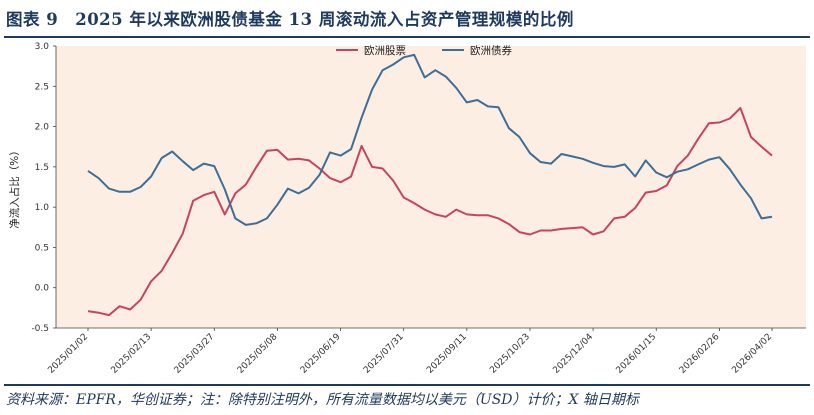 The height and width of the screenshot is (415, 814). Describe the element at coordinates (42, 47) in the screenshot. I see `y-tick-label: 3.0` at that location.